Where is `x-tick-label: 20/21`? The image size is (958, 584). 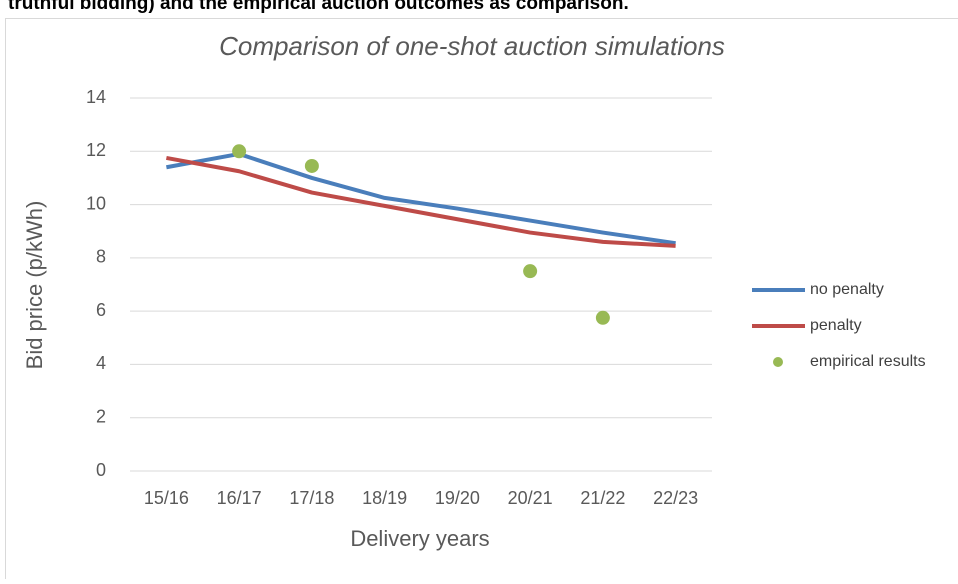
x-tick-label: 20/21 is located at coordinates (530, 498).